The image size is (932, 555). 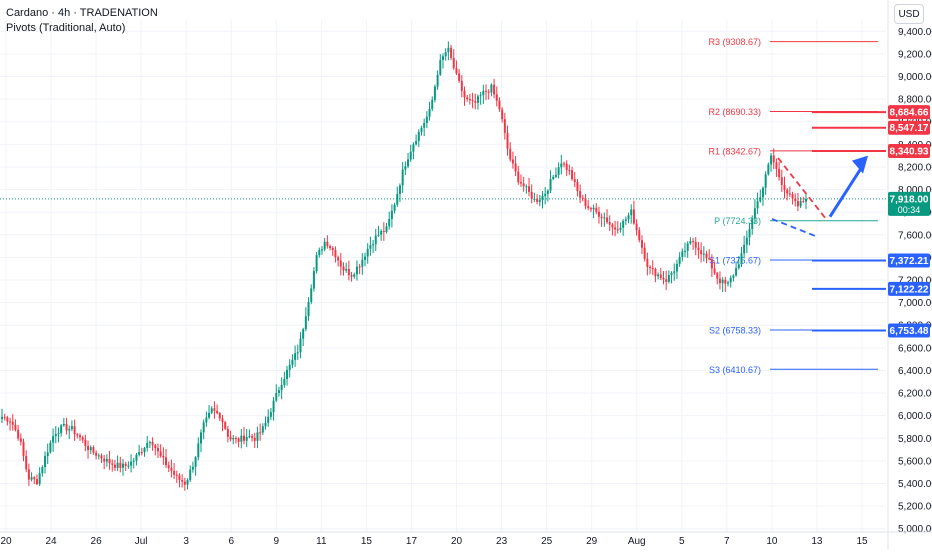 What do you see at coordinates (915, 371) in the screenshot?
I see `y-tick-label: 6,400.00` at bounding box center [915, 371].